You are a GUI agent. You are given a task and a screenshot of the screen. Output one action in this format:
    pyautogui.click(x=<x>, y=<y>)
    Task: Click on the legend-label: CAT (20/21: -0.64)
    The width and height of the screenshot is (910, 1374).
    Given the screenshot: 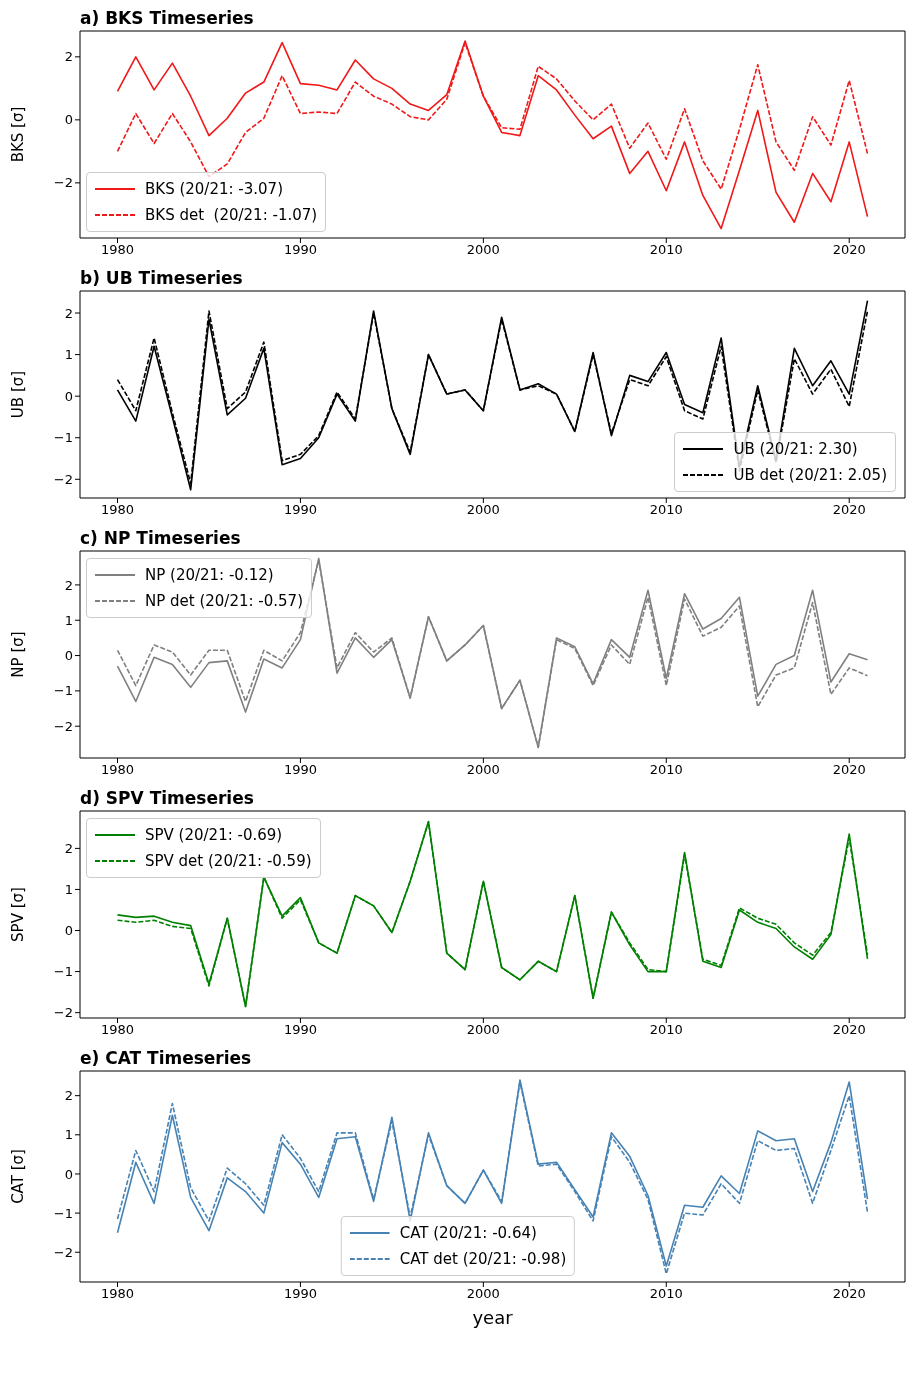 What is the action you would take?
    pyautogui.click(x=468, y=1233)
    